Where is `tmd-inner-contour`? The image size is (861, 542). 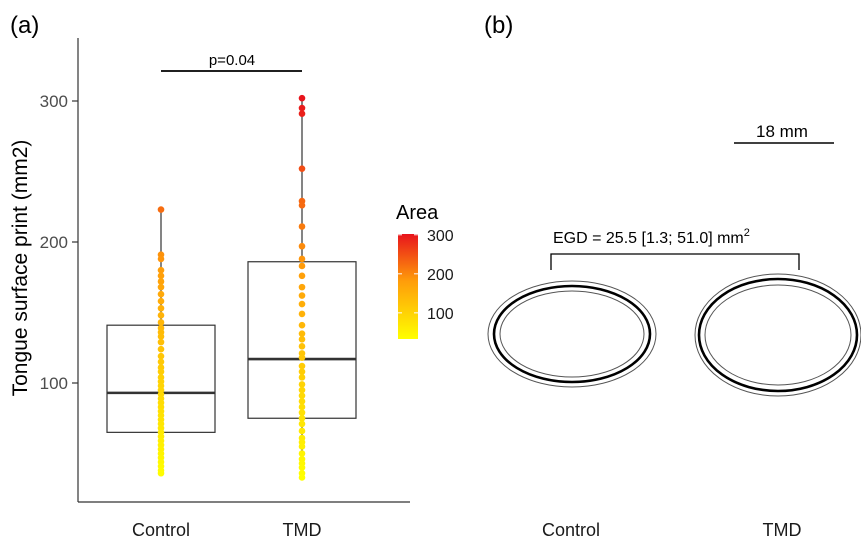 tmd-inner-contour is located at coordinates (778, 335).